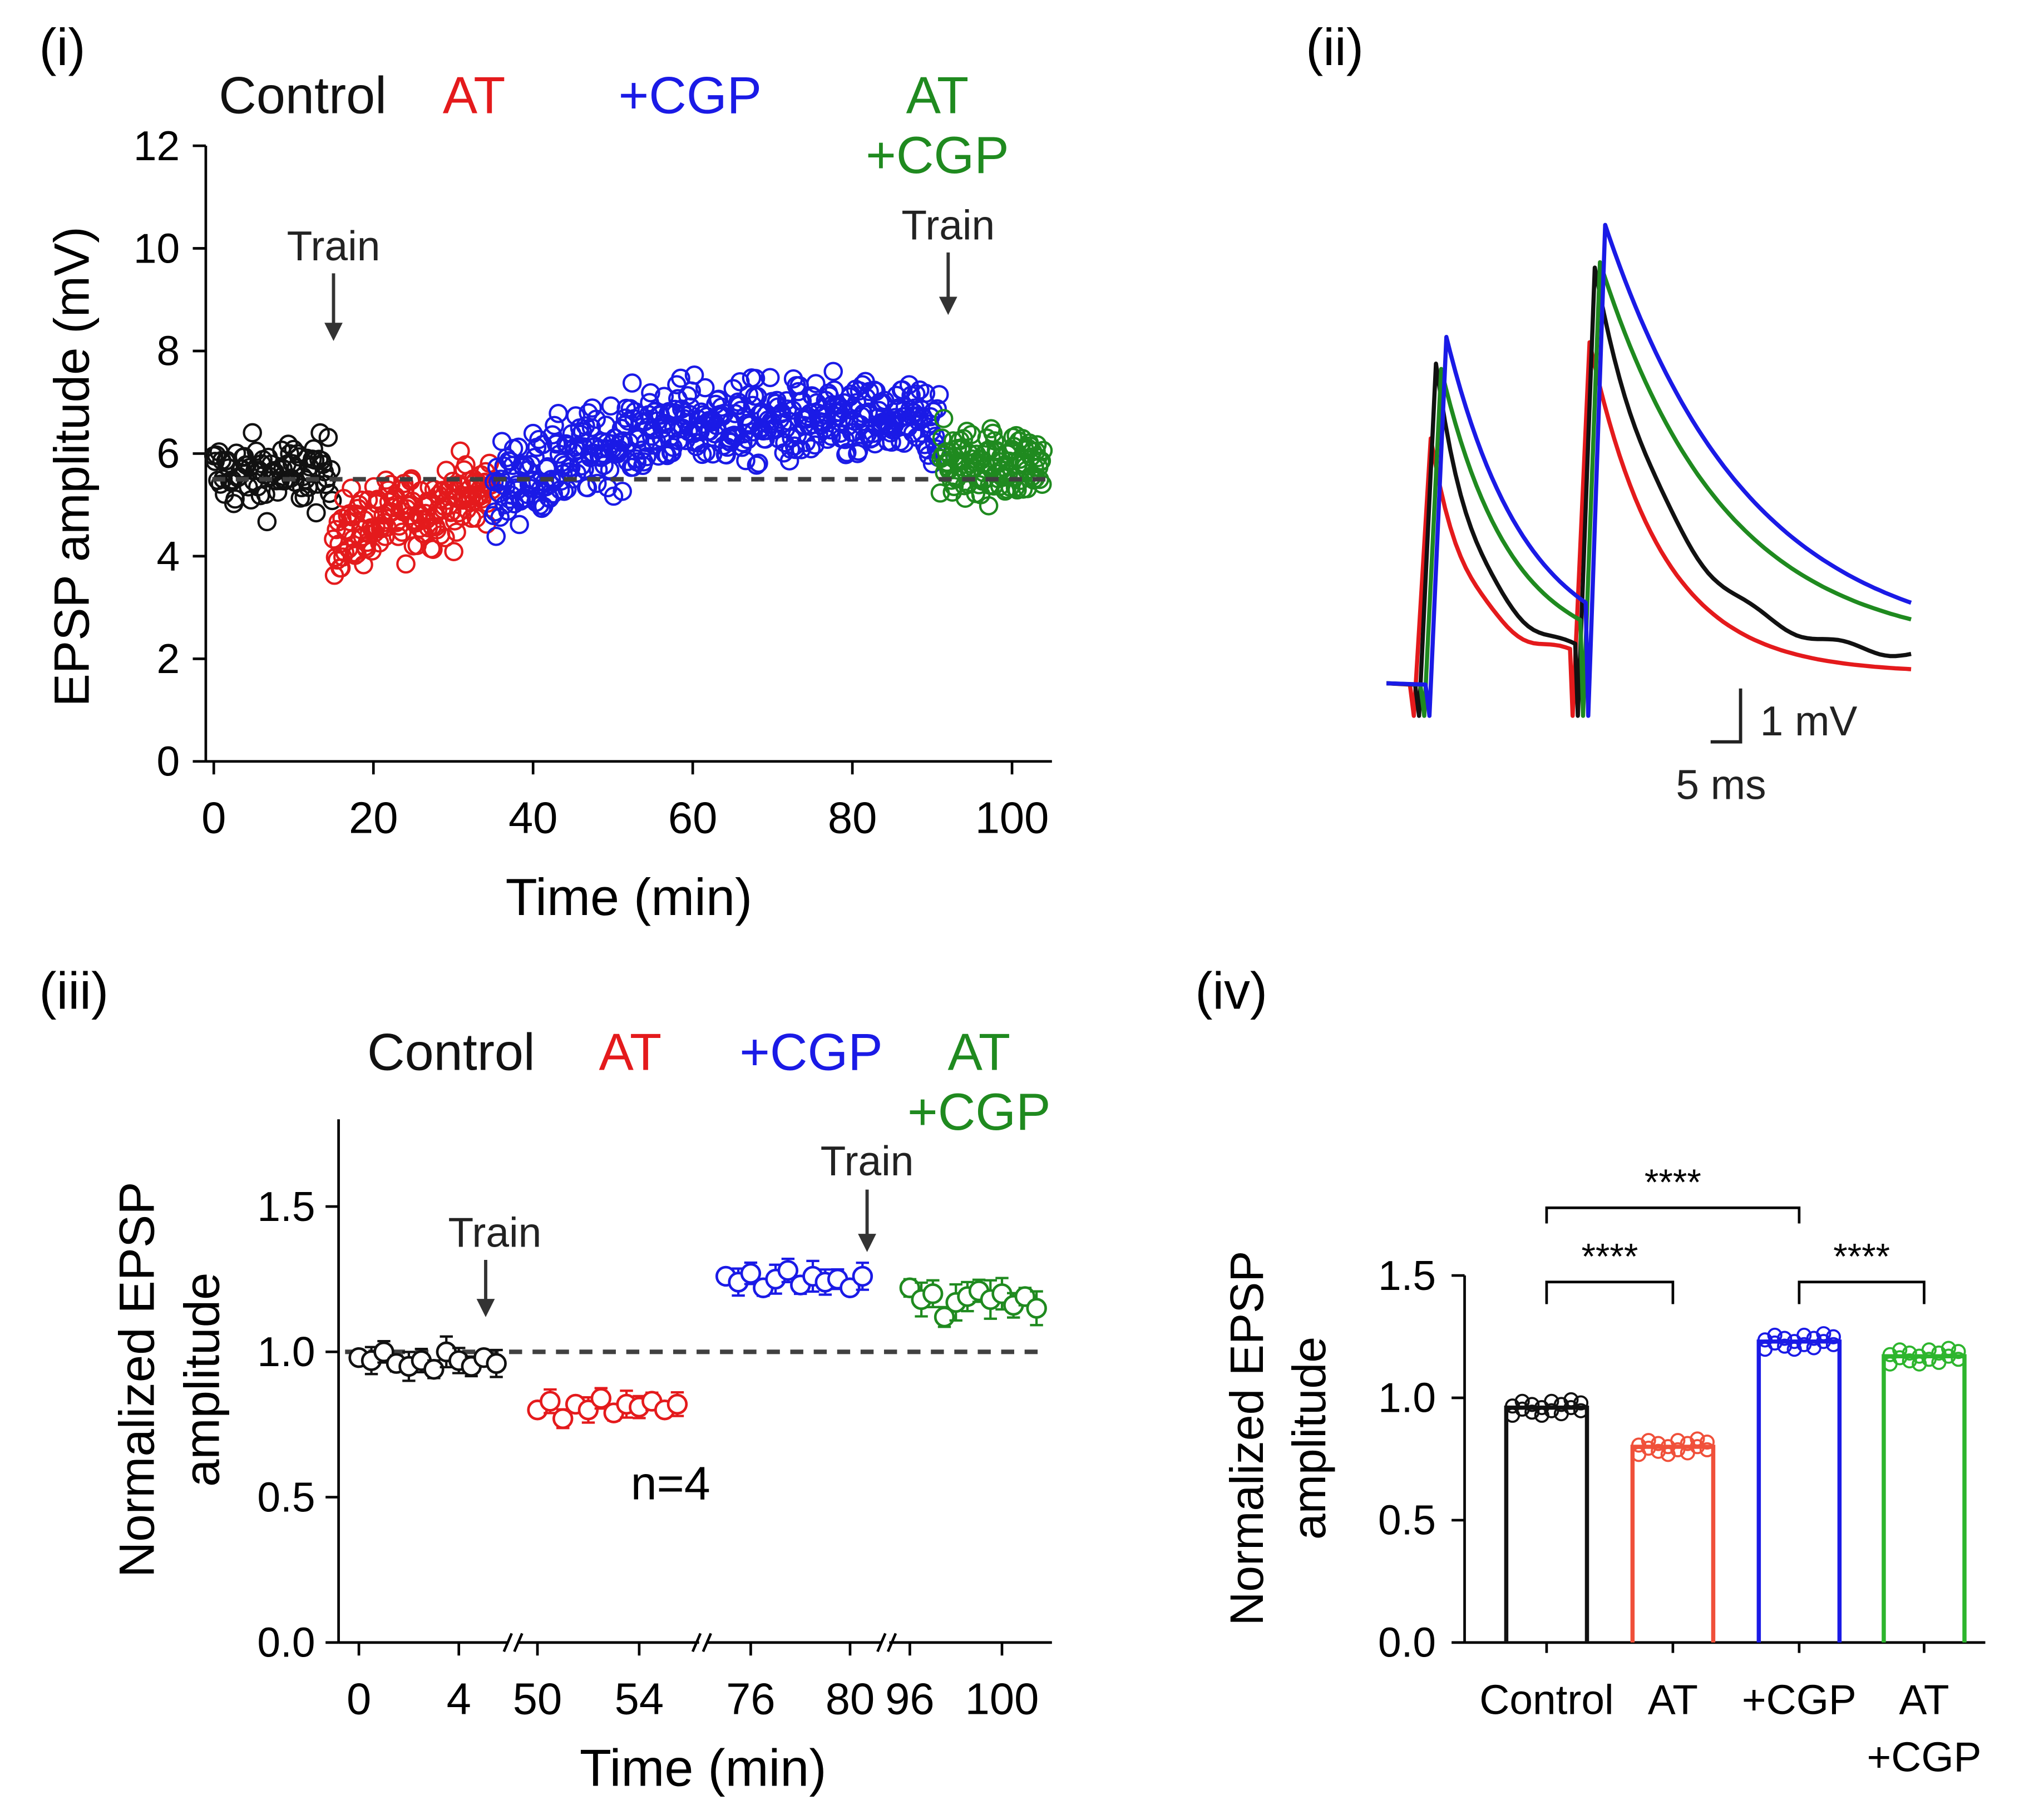 This screenshot has width=2044, height=1800. I want to click on y-axis-label-line1: Normalized EPSP, so click(136, 1379).